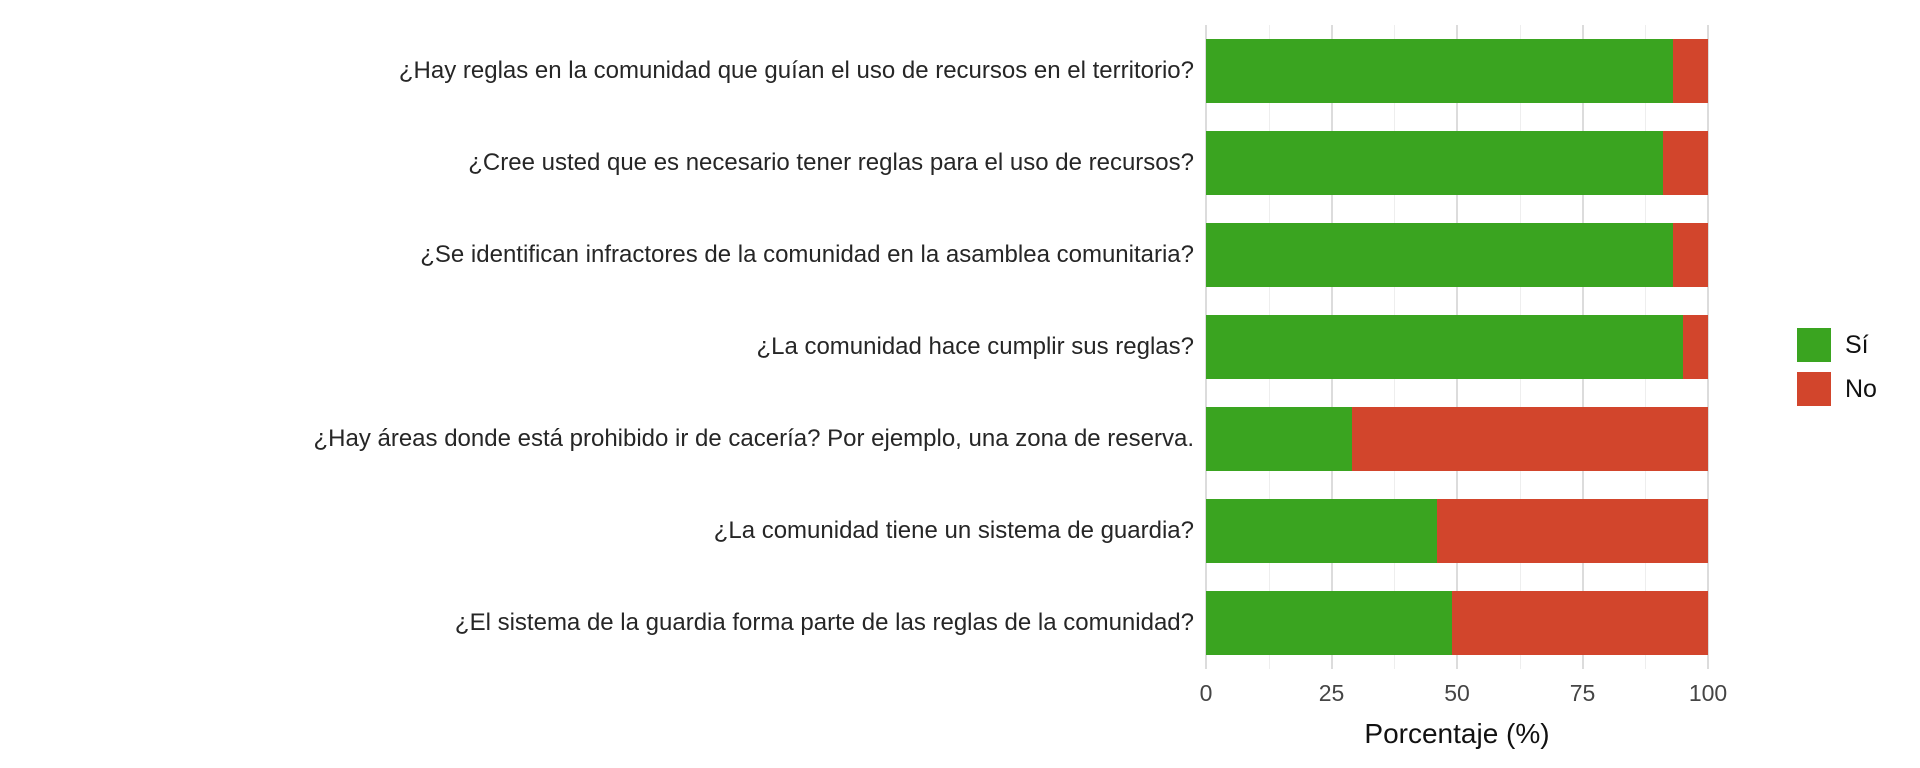  What do you see at coordinates (960, 695) in the screenshot?
I see `x-axis-tick-labels: 0 25 50 75 100` at bounding box center [960, 695].